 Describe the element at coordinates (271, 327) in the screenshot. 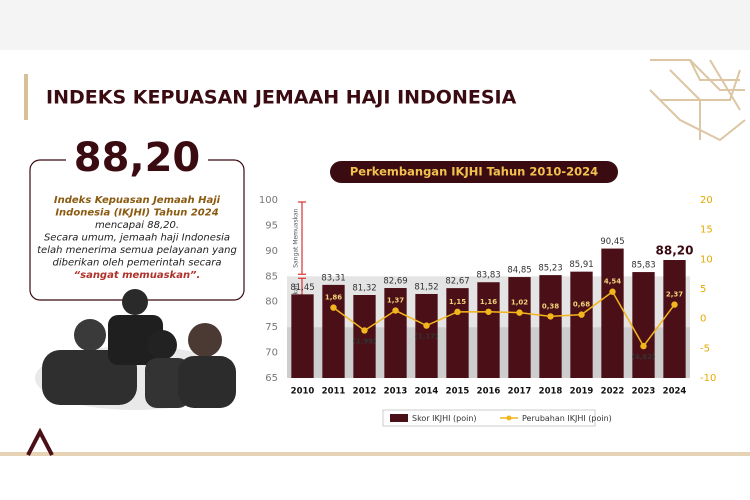

I see `y-tick-label: 75` at that location.